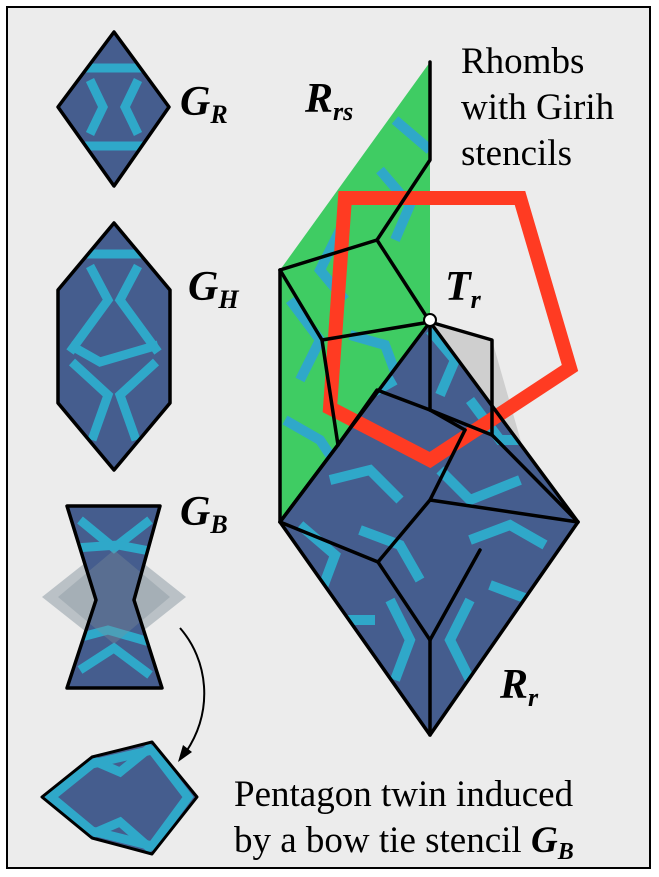 The height and width of the screenshot is (877, 659). I want to click on svg-text: by a bow tie stencil GB, so click(404, 842).